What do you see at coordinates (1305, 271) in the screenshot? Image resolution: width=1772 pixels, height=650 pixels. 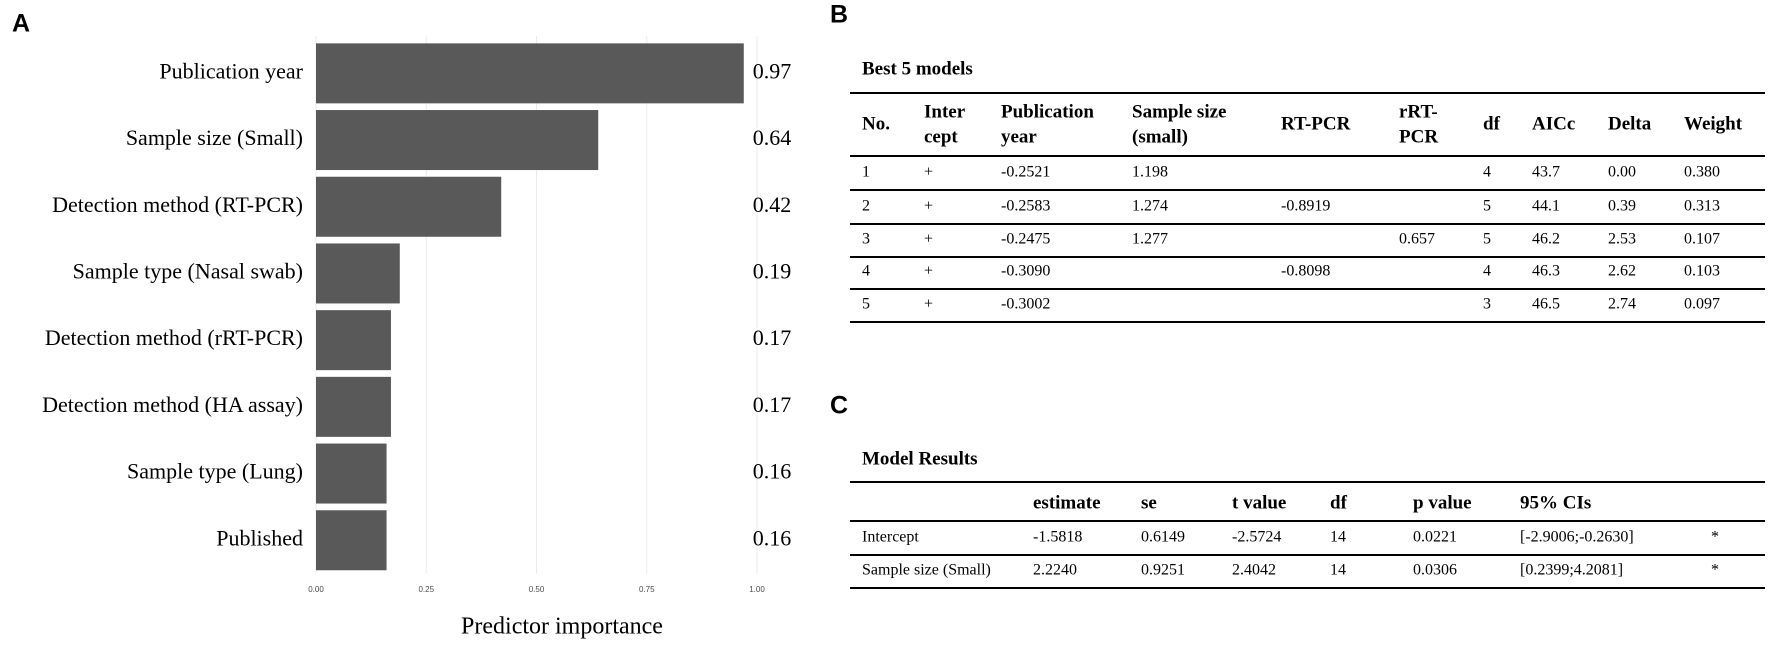 I see `table-cell: -0.8098` at bounding box center [1305, 271].